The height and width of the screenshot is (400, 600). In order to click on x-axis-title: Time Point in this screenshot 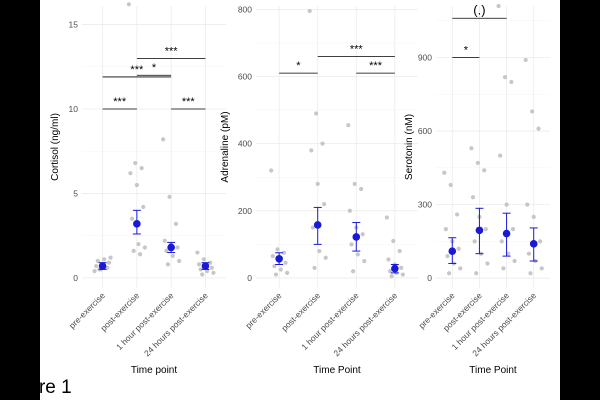, I will do `click(493, 370)`.